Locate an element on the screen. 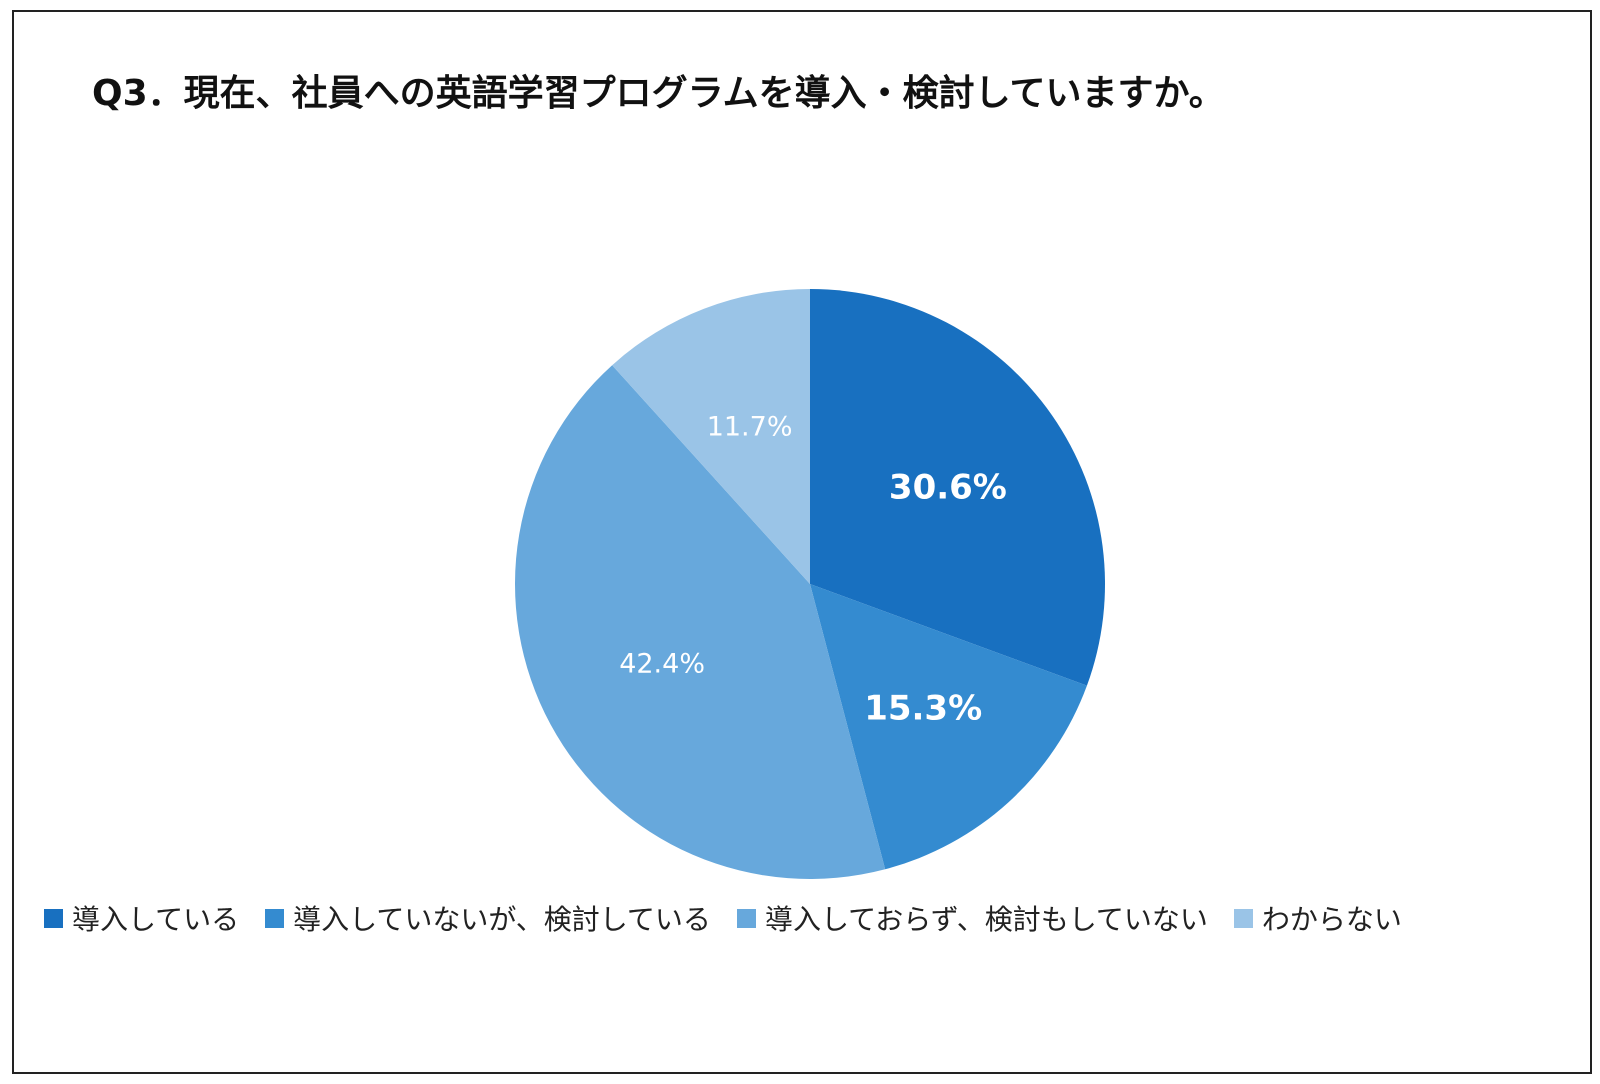 This screenshot has width=1600, height=1084. chart-title: Q3．現在、社員への英語学習プログラムを導入・検討していますか。 is located at coordinates (658, 93).